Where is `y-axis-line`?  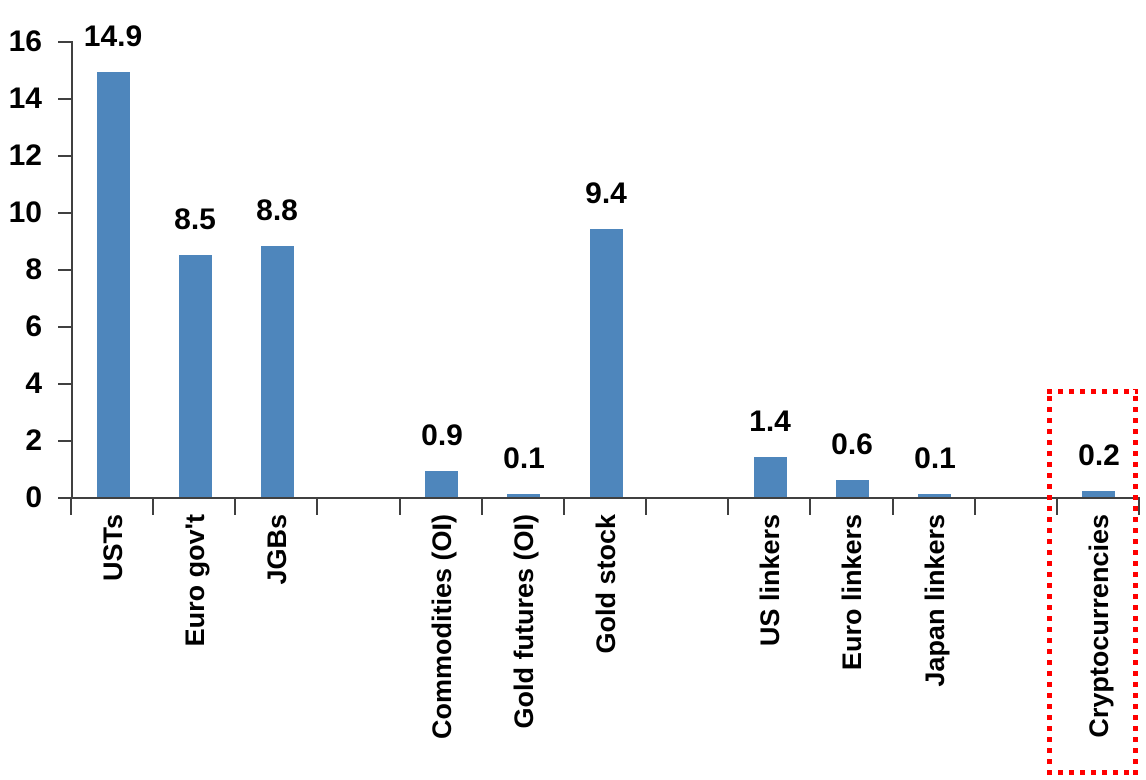 y-axis-line is located at coordinates (72, 270).